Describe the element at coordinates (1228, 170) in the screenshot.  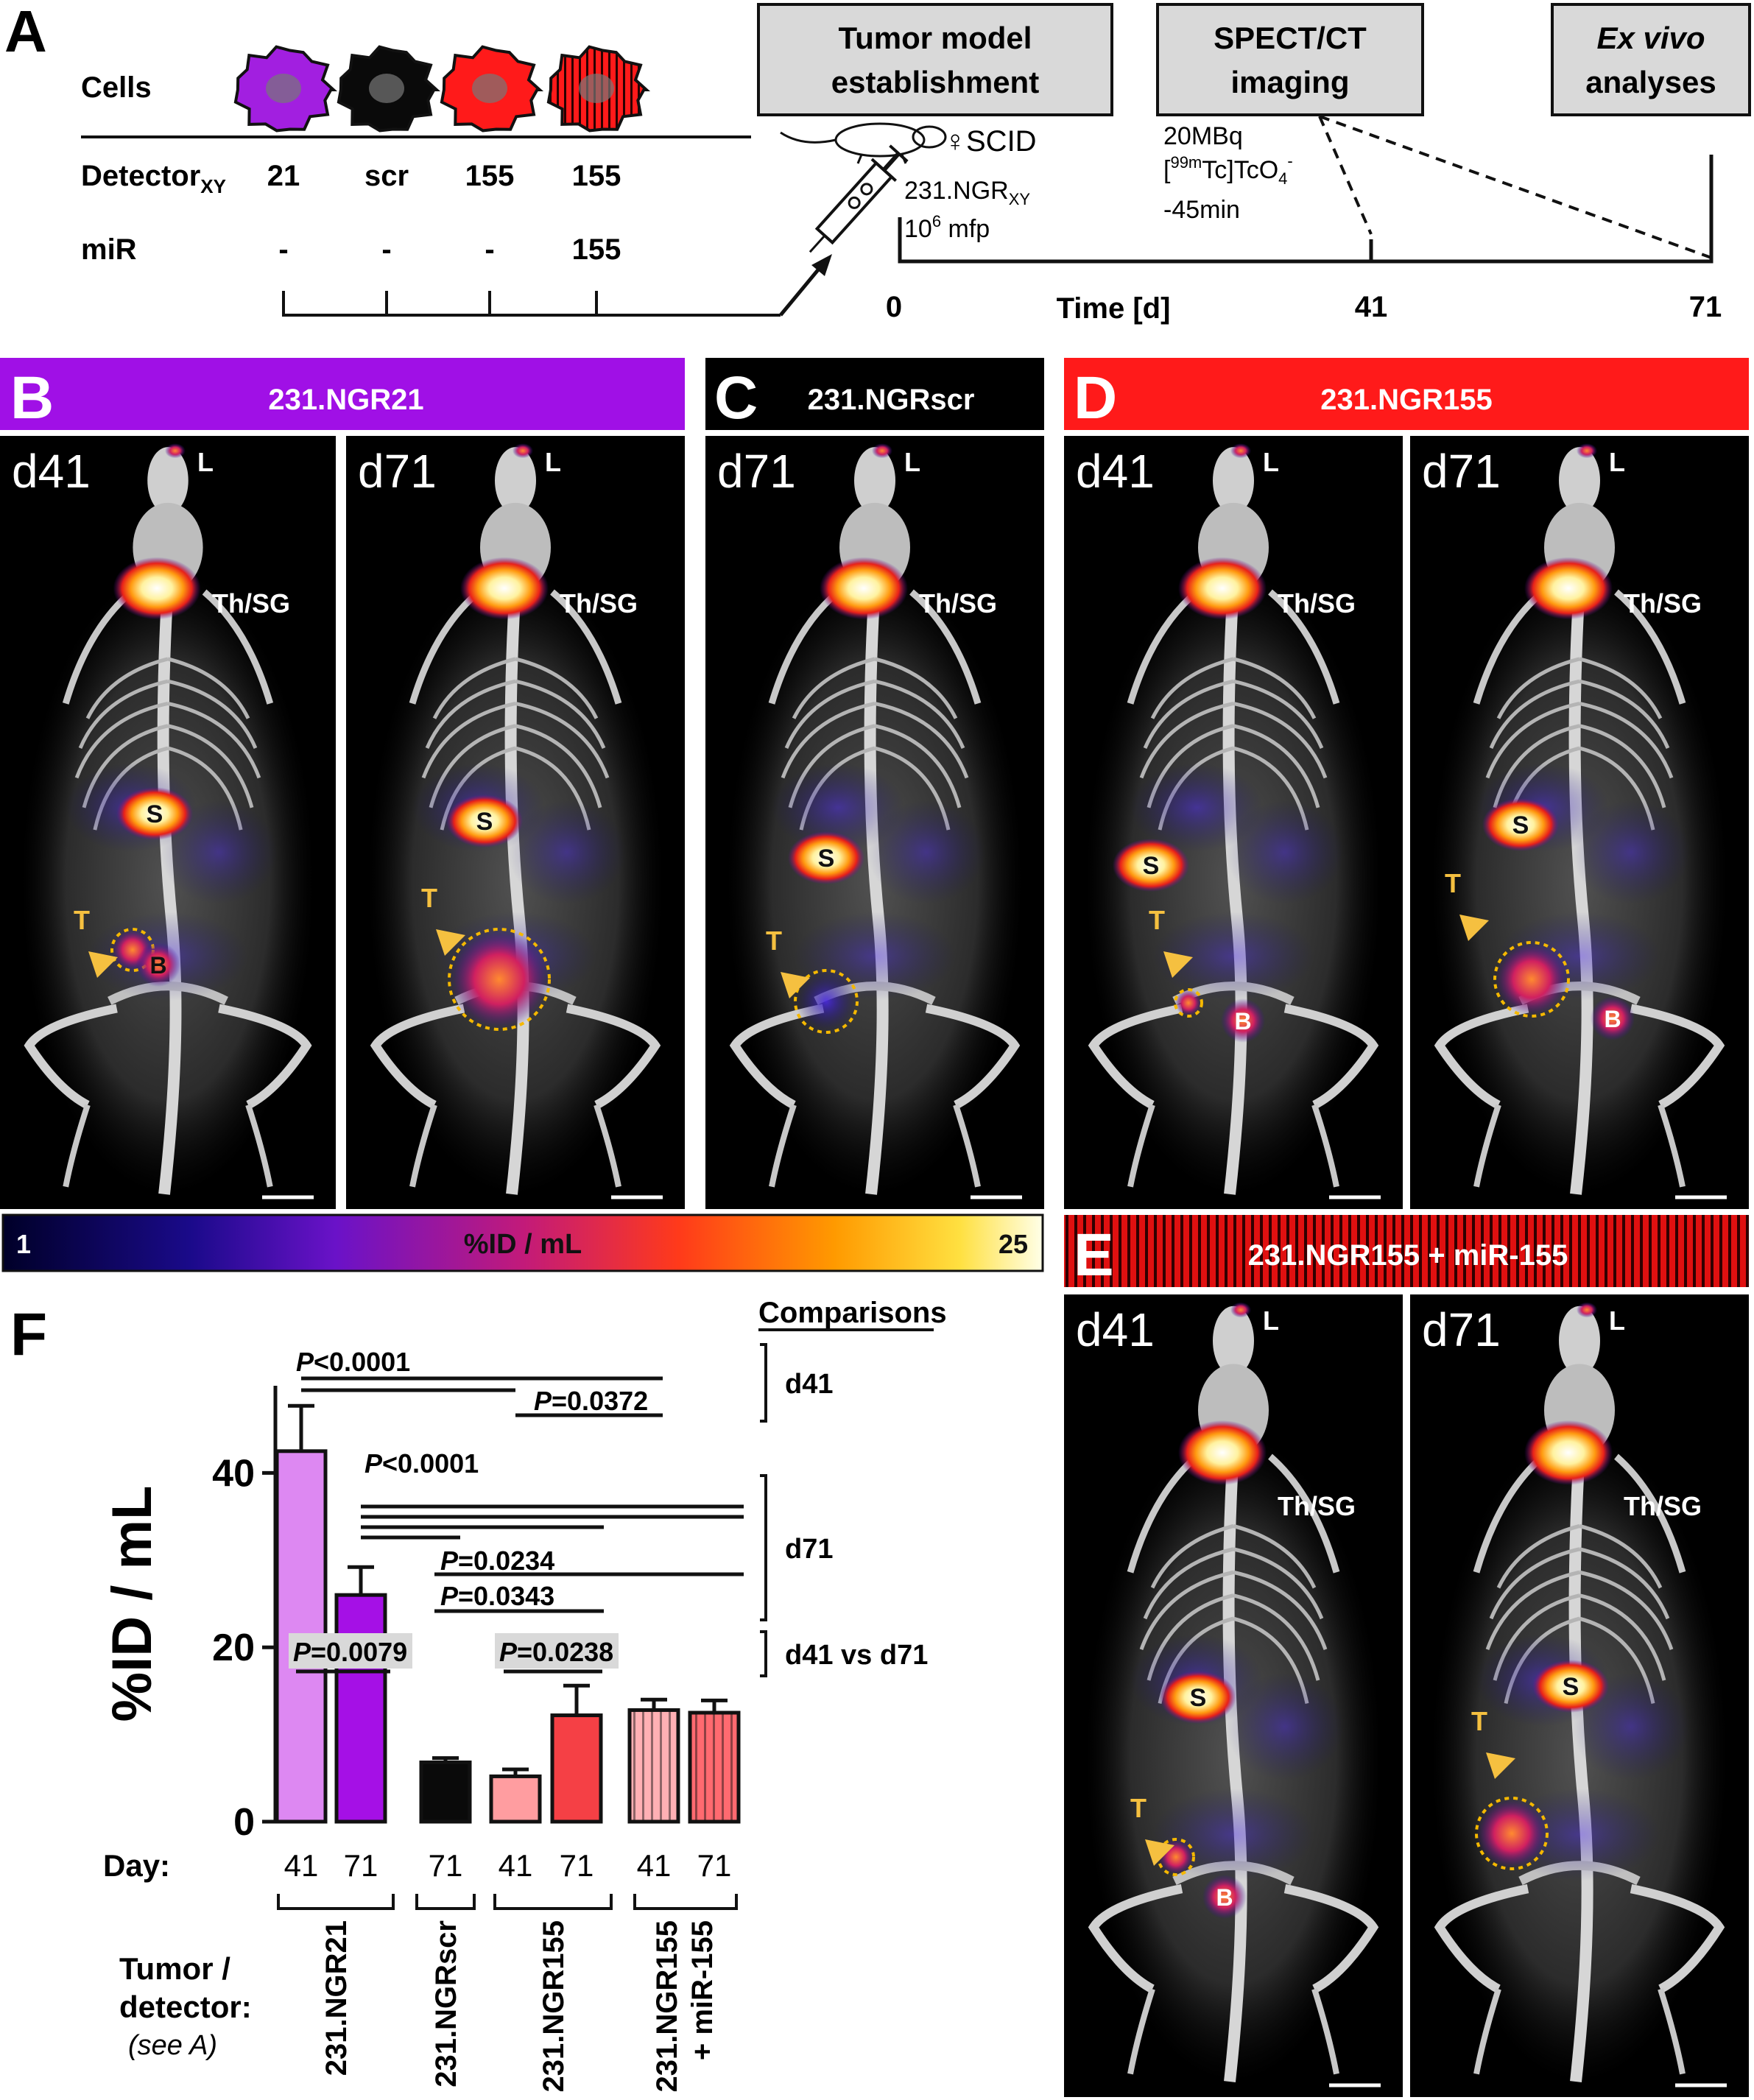
I see `tracer-line2: [99mTc]TcO4-` at that location.